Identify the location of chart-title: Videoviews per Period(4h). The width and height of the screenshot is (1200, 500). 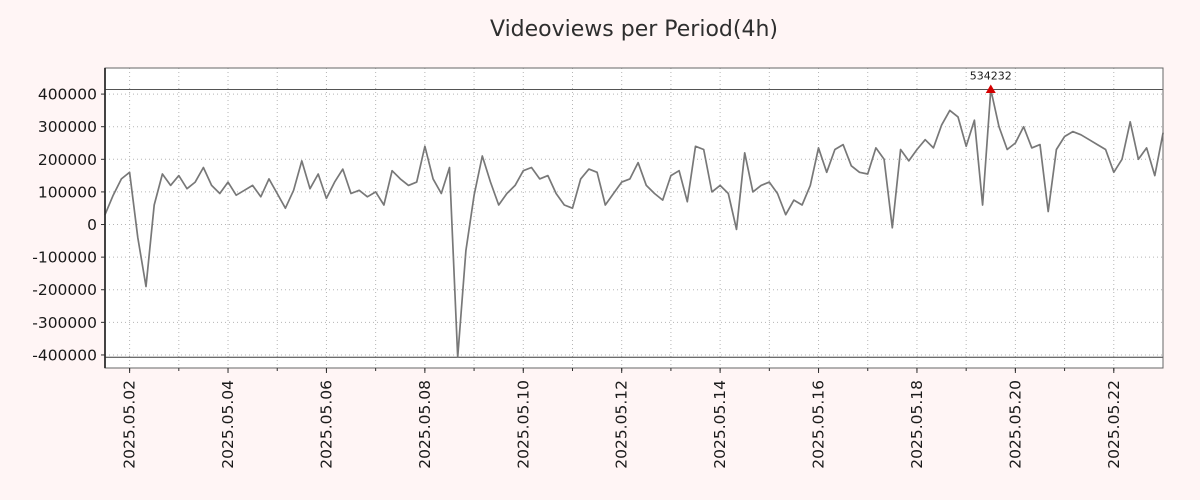
(634, 29).